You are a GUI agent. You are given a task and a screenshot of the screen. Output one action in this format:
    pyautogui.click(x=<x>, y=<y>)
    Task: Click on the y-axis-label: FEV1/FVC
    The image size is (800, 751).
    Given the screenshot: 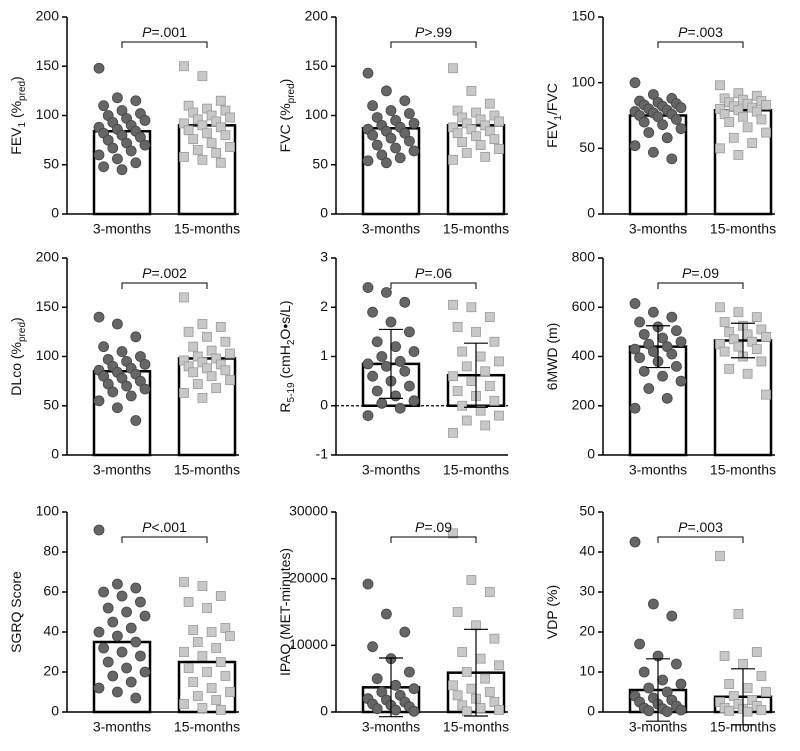 What is the action you would take?
    pyautogui.click(x=554, y=115)
    